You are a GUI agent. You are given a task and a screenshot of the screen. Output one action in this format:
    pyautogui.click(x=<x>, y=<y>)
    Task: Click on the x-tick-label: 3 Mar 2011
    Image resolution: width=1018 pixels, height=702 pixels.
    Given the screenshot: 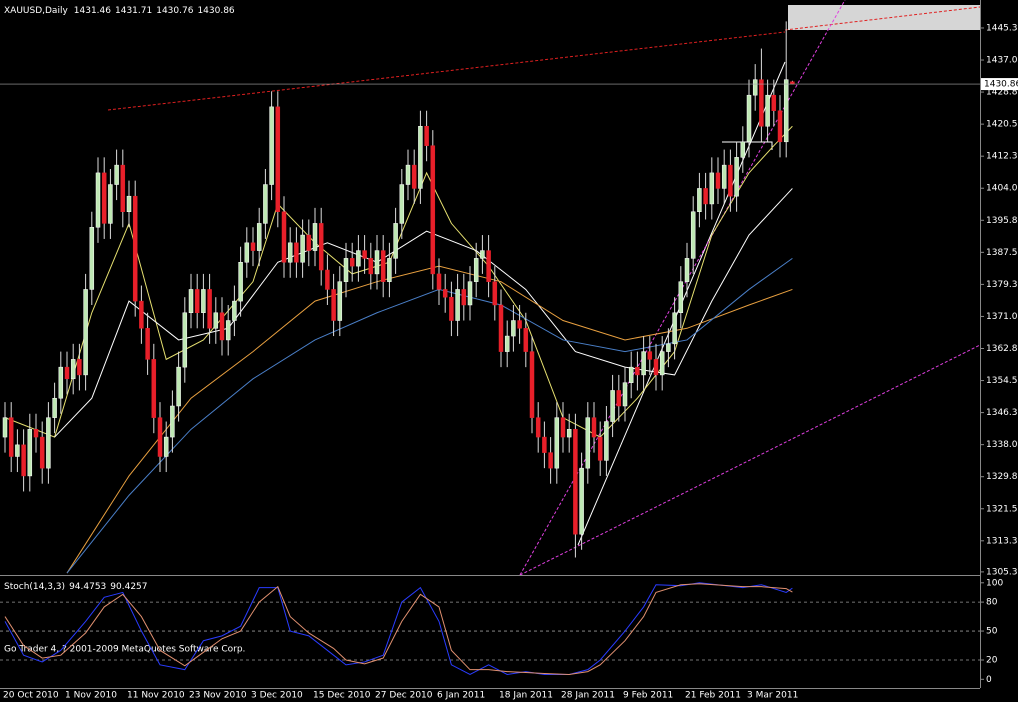 What is the action you would take?
    pyautogui.click(x=772, y=696)
    